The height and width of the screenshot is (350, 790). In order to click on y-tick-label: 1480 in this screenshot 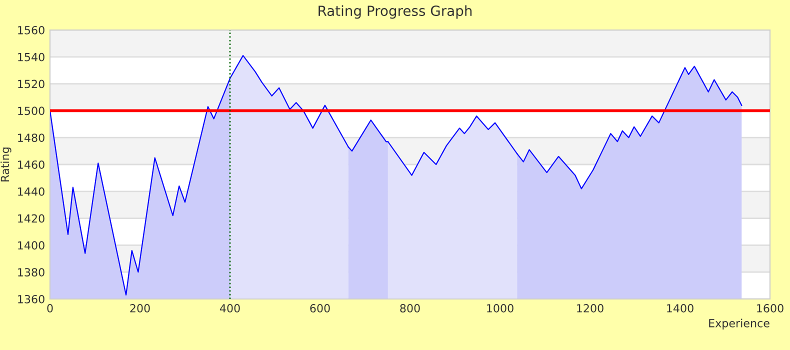, I will do `click(31, 138)`.